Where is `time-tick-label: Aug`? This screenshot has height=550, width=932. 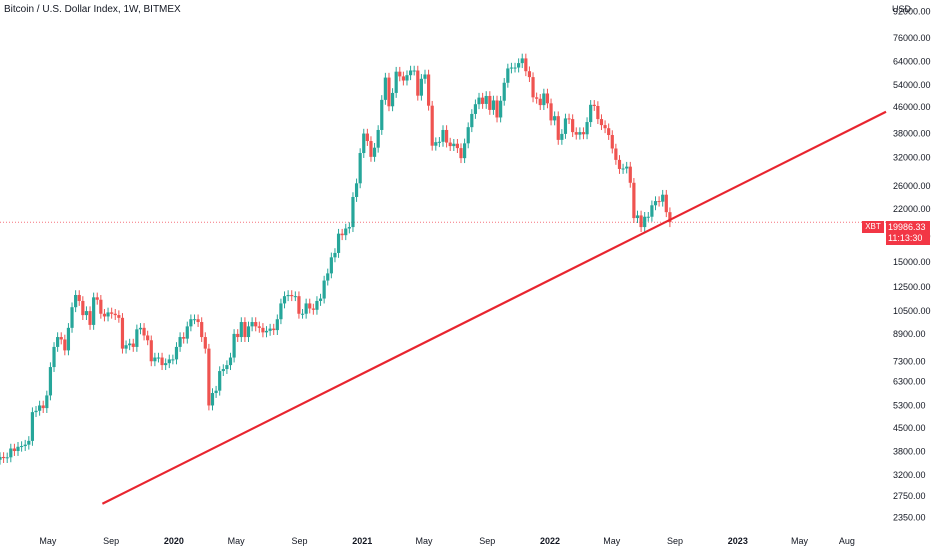
time-tick-label: Aug is located at coordinates (847, 541).